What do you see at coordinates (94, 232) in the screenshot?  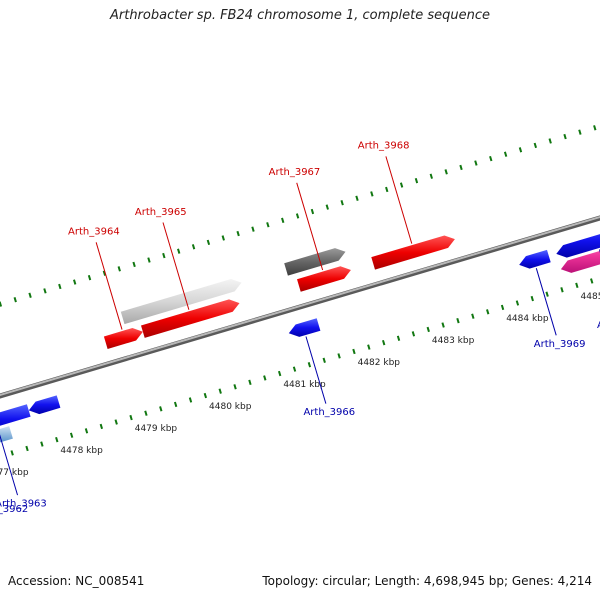 I see `forward-gene-label: Arth_3964` at bounding box center [94, 232].